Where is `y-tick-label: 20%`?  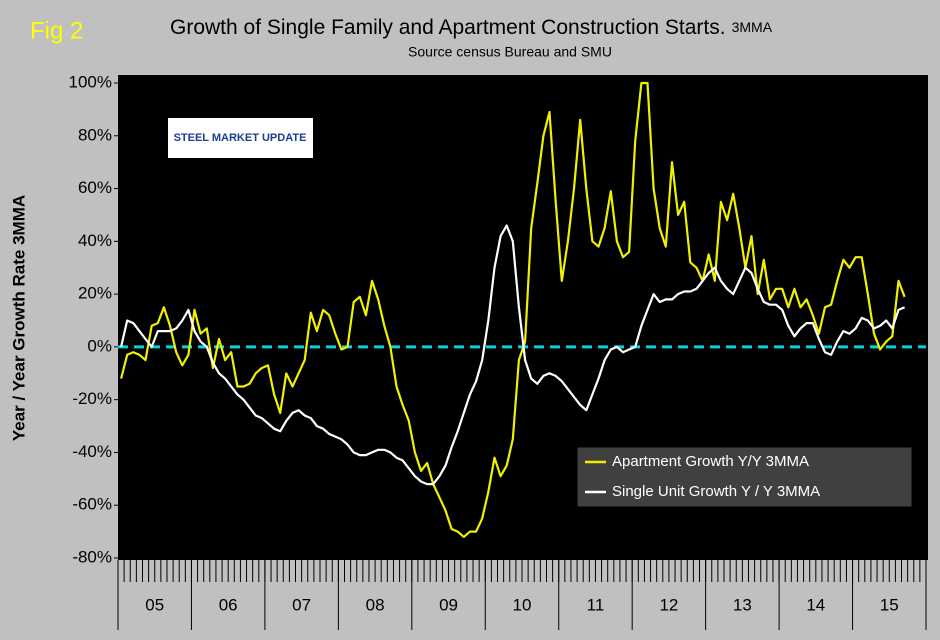
y-tick-label: 20% is located at coordinates (95, 293).